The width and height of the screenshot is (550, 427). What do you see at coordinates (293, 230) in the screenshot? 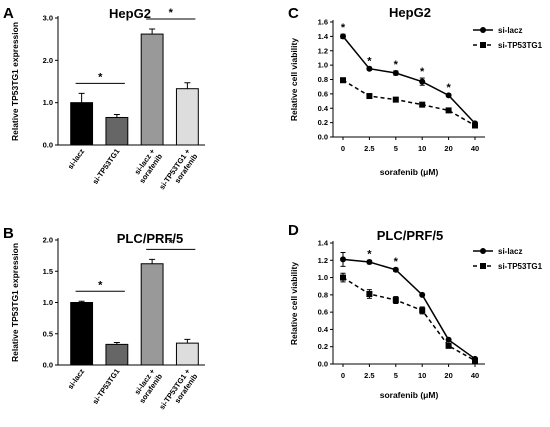
I see `panel-label-D: D` at bounding box center [293, 230].